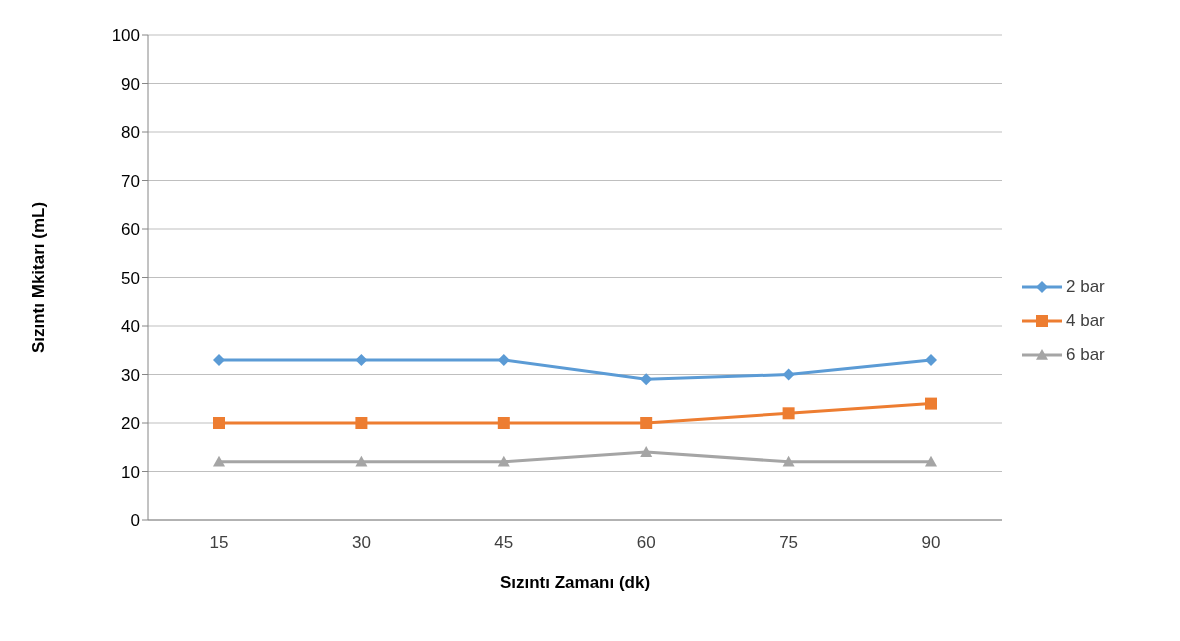  Describe the element at coordinates (1085, 286) in the screenshot. I see `legend-label: 2 bar` at that location.